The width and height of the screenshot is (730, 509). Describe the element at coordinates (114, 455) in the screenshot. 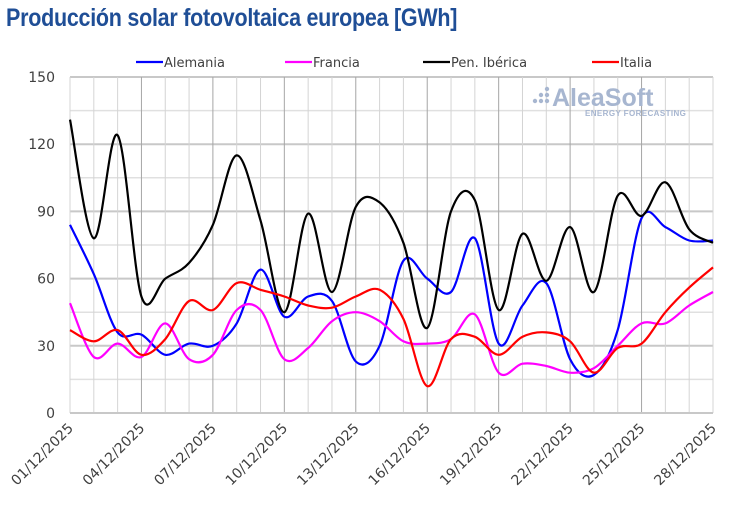

I see `x-tick-label: 04/12/2025` at that location.